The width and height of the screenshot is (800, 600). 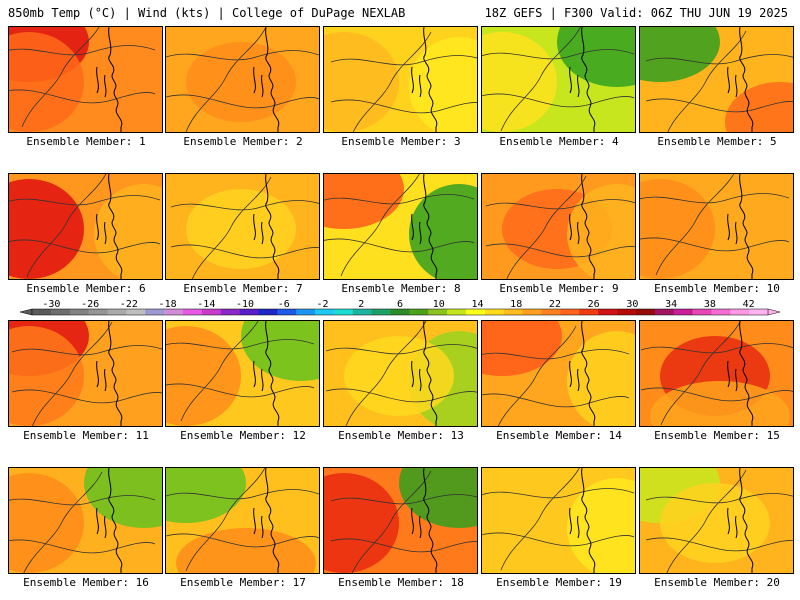 What do you see at coordinates (559, 141) in the screenshot?
I see `ensemble-member-label: Ensemble Member: 4` at bounding box center [559, 141].